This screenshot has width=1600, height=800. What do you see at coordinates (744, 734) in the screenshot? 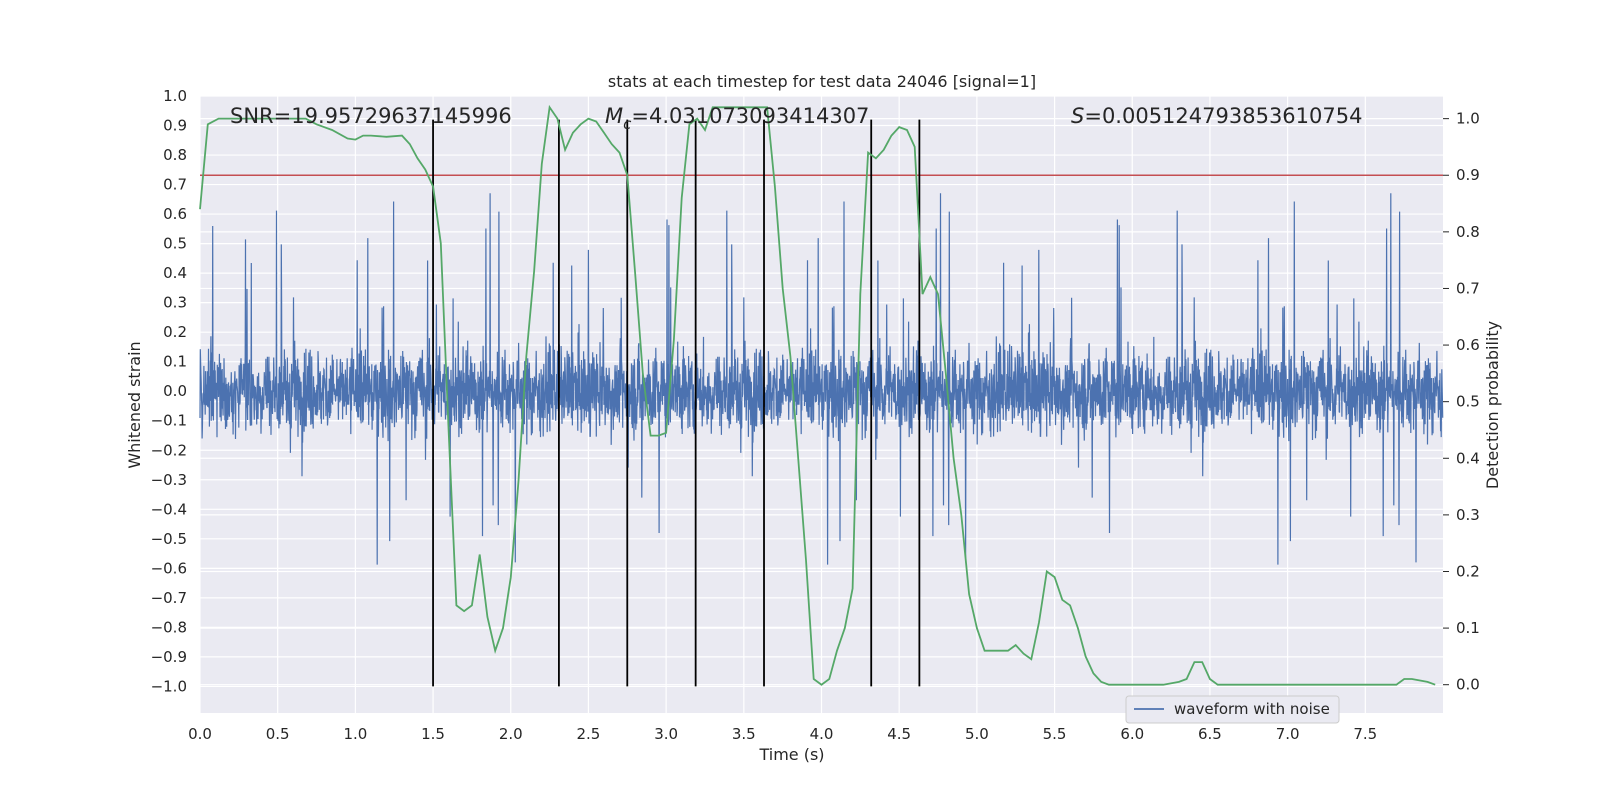
I see `x-tick-label: 3.5` at bounding box center [744, 734].